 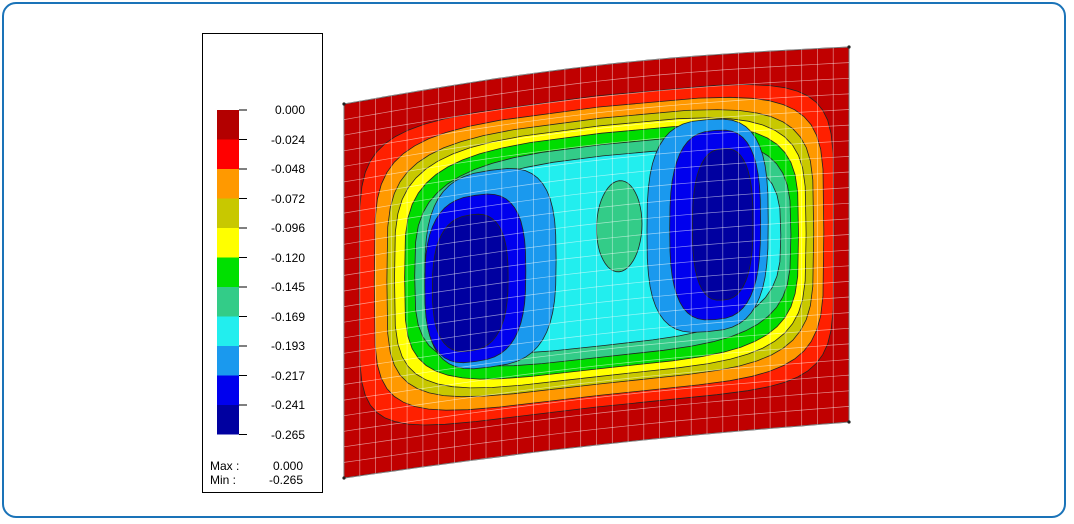 What do you see at coordinates (288, 405) in the screenshot?
I see `legend-level-label: -0.241` at bounding box center [288, 405].